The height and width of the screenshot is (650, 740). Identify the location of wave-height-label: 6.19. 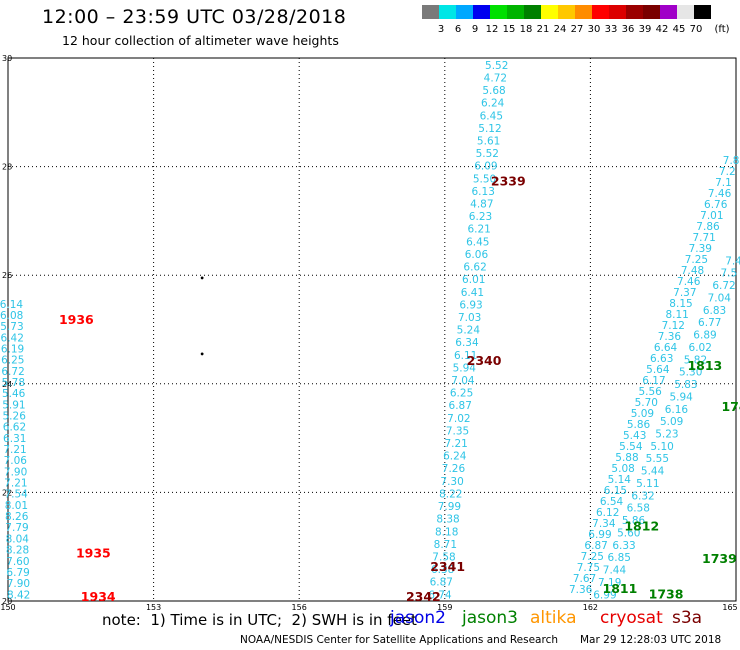
(12, 349).